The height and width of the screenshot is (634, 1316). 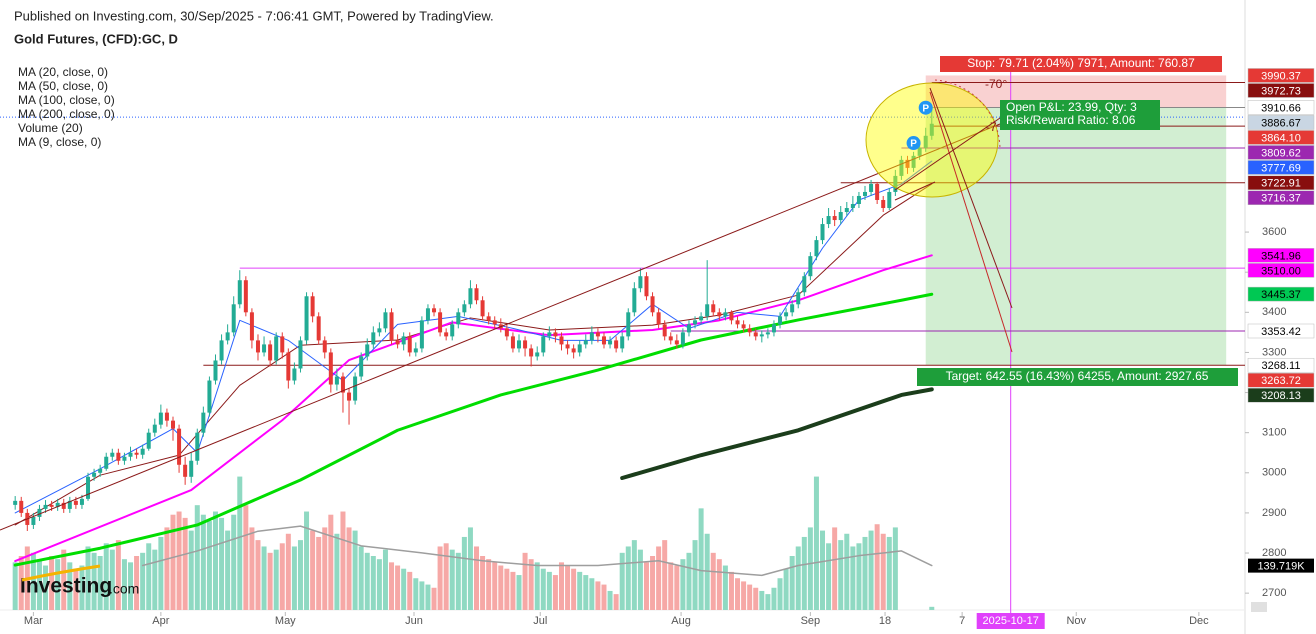 What do you see at coordinates (1071, 120) in the screenshot?
I see `rr-label: Risk/Reward Ratio: 8.06` at bounding box center [1071, 120].